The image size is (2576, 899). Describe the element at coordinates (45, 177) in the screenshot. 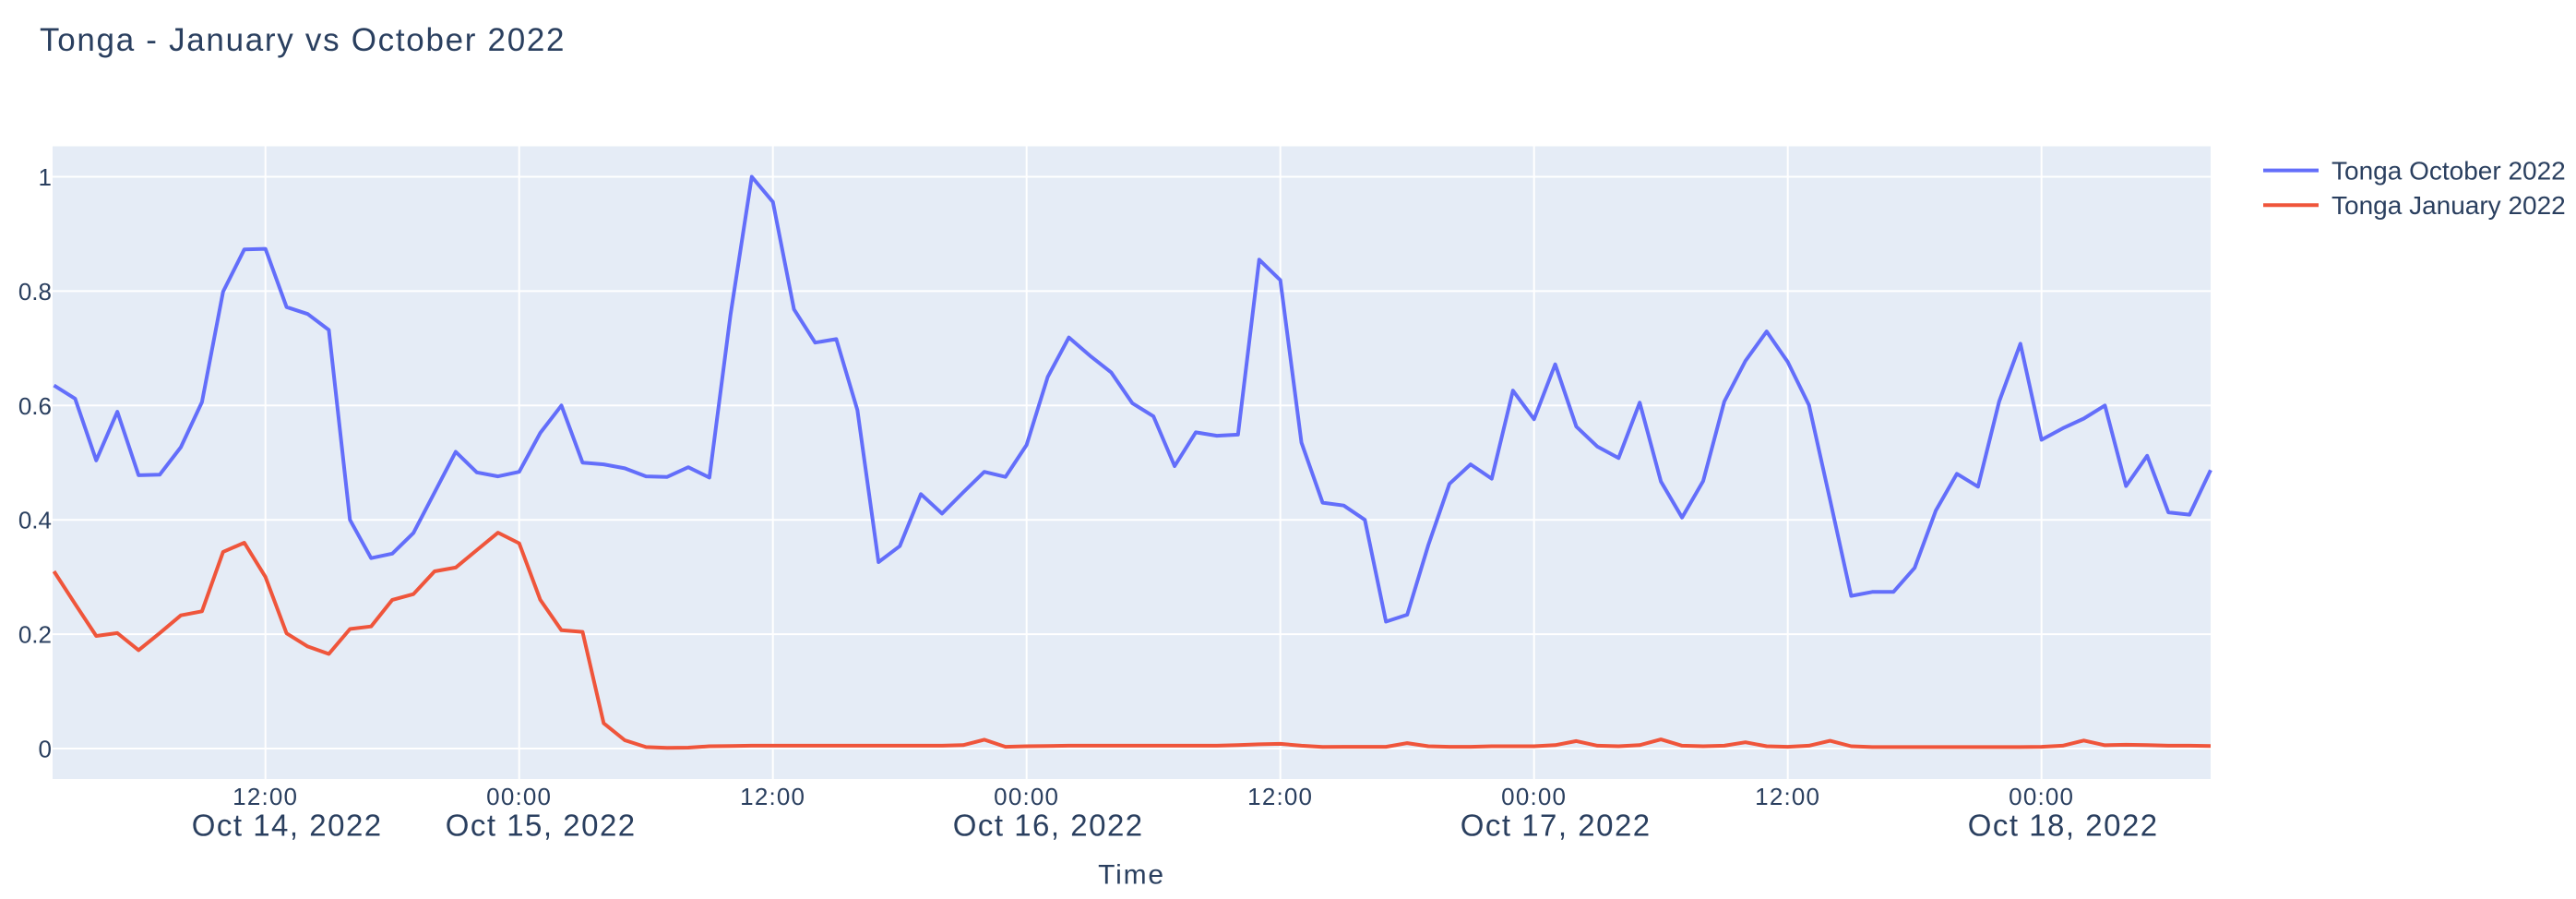

I see `svg-text: 1` at that location.